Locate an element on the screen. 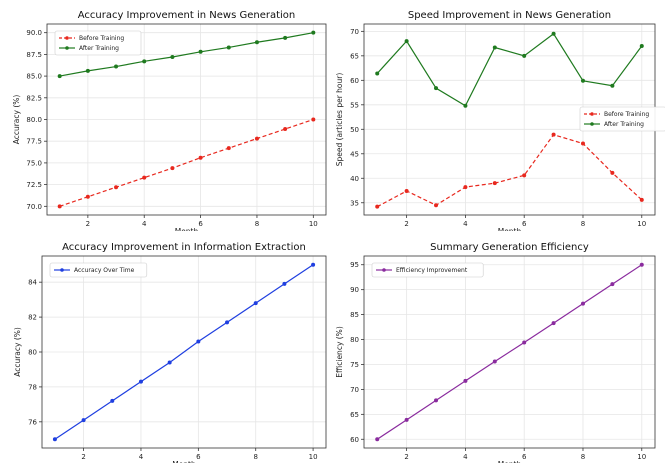 The image size is (665, 463). y-tick-label: 78 is located at coordinates (32, 387).